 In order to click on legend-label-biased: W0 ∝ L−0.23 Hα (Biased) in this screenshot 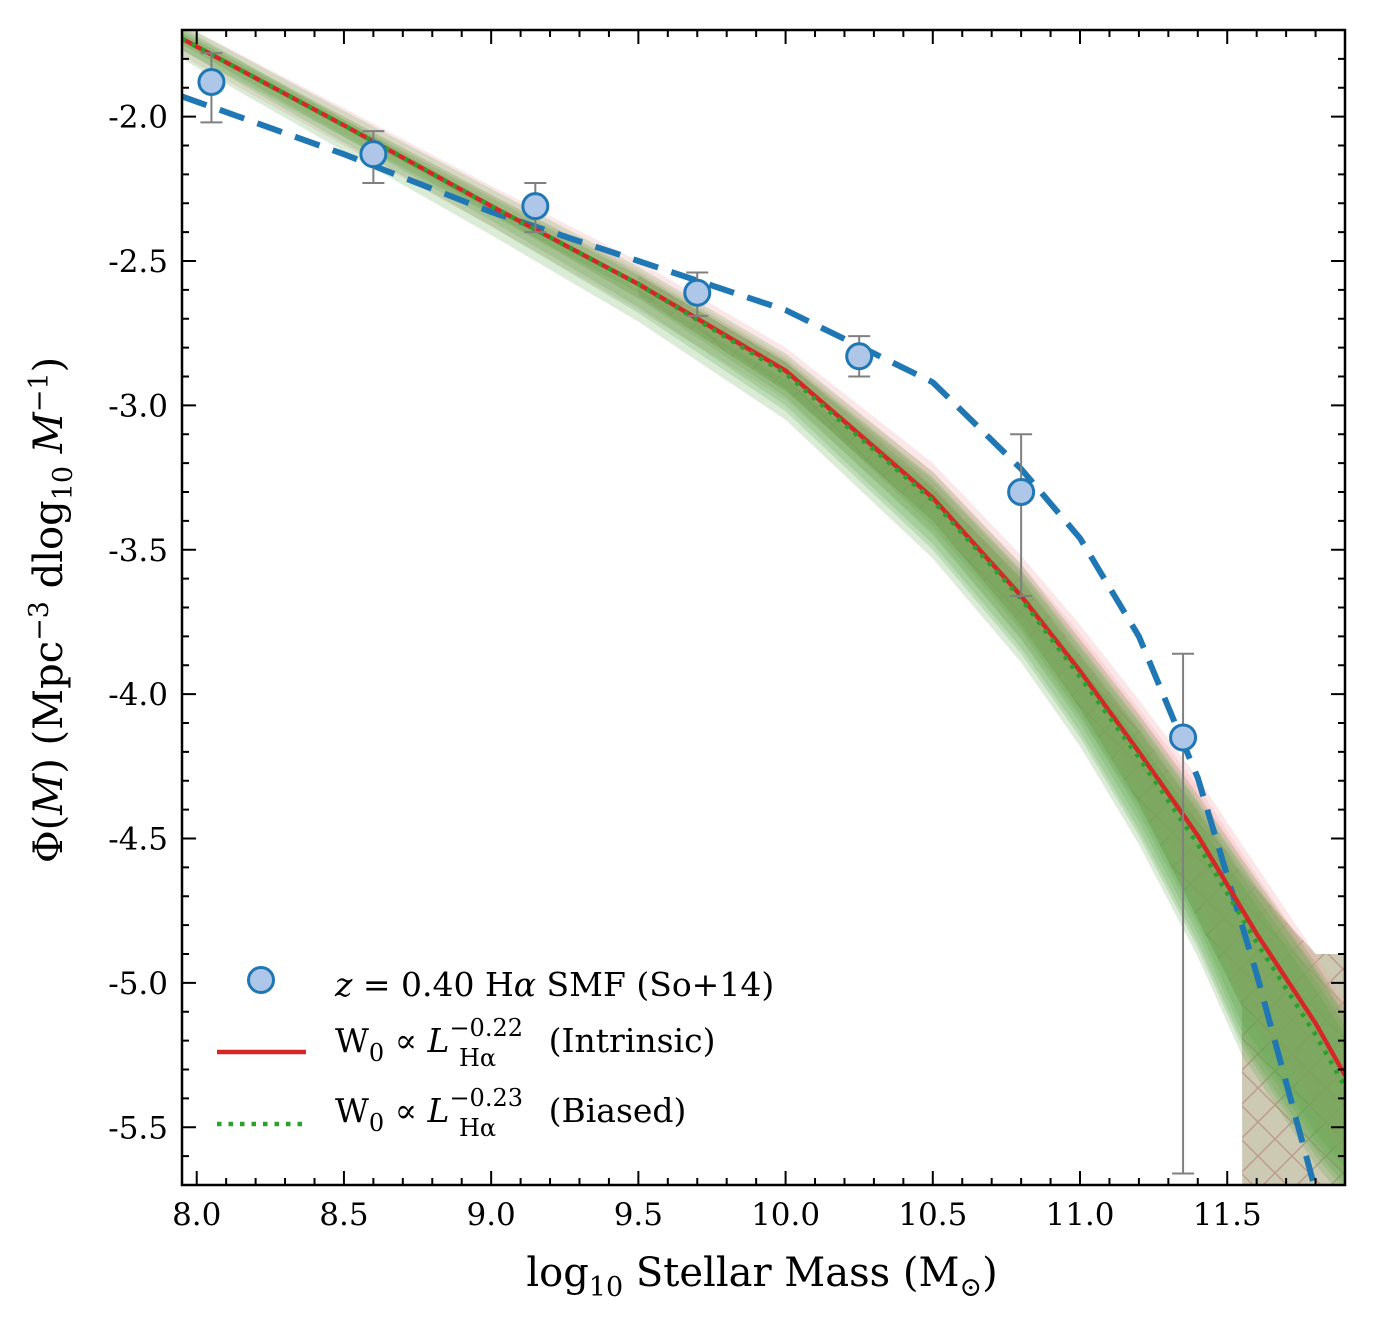, I will do `click(510, 1113)`.